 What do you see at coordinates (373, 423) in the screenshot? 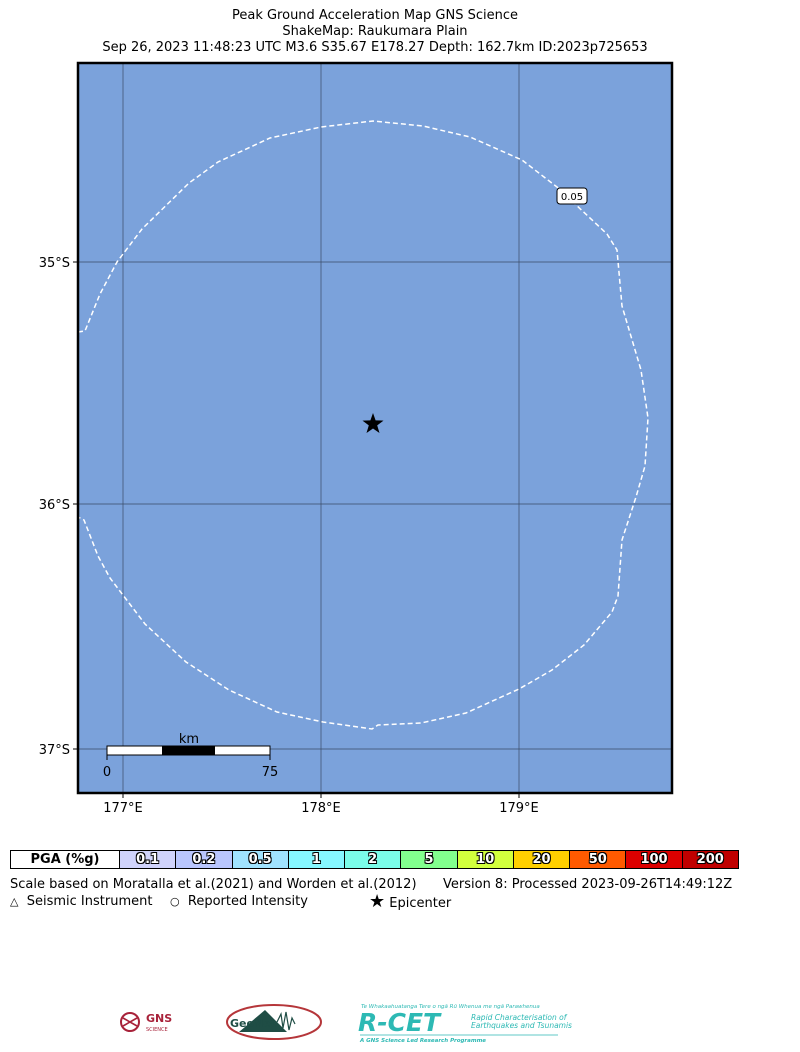
I see `epicenter-star` at bounding box center [373, 423].